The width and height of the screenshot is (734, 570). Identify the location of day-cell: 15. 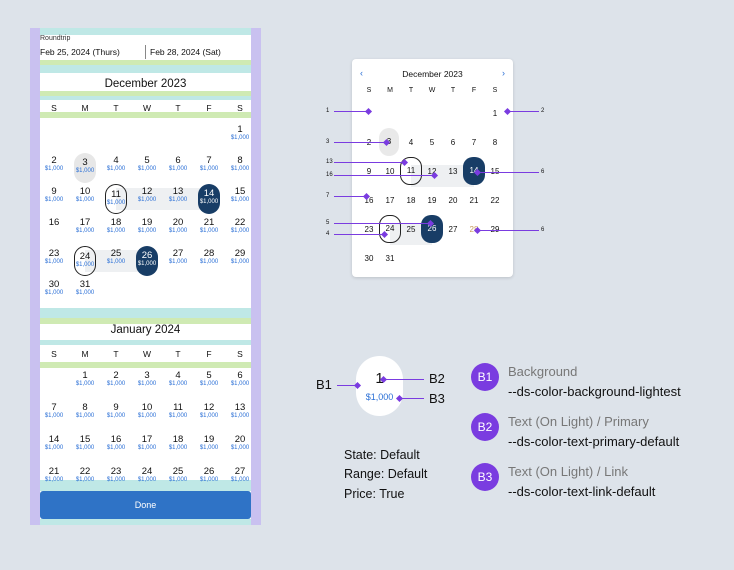
(495, 171).